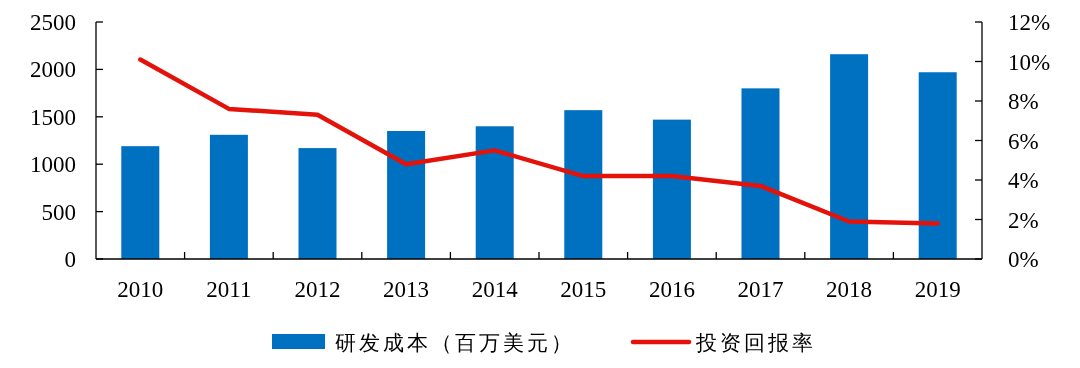  I want to click on y-tick-label: 2000, so click(53, 70).